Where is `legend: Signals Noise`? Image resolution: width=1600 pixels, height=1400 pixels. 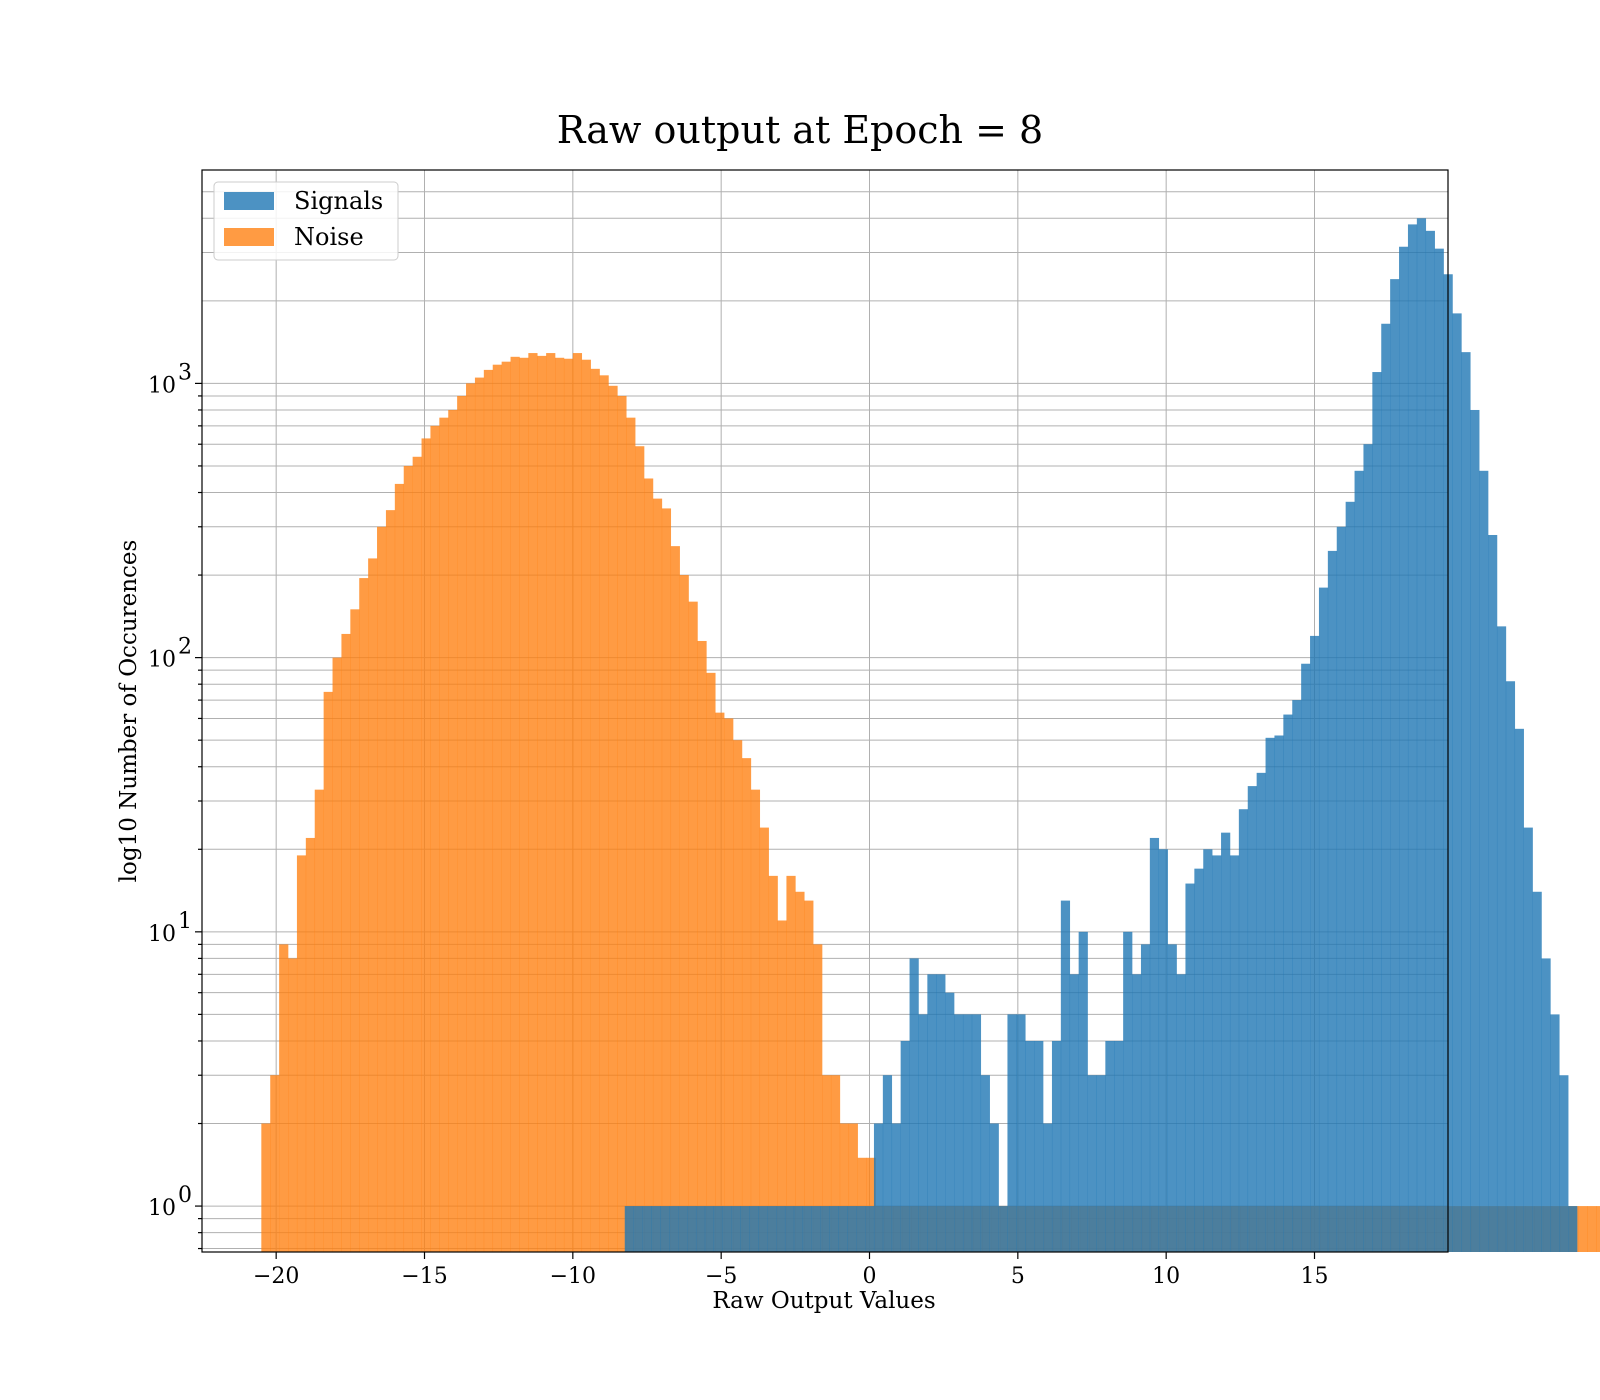
legend: Signals Noise is located at coordinates (306, 221).